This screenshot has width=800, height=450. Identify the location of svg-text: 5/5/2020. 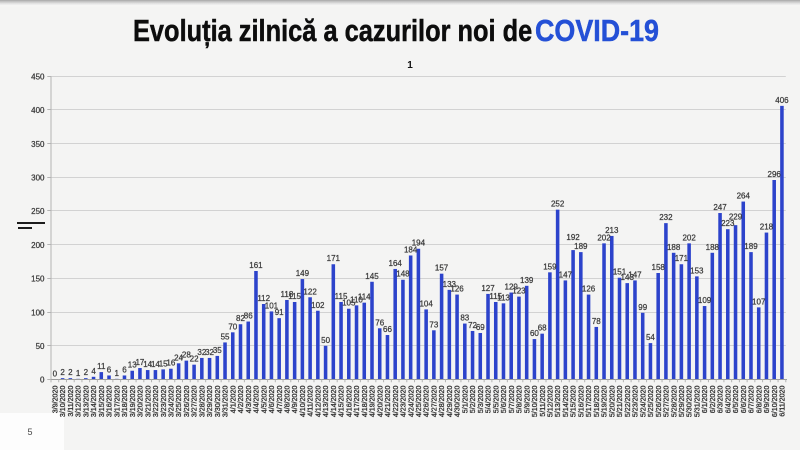
(496, 400).